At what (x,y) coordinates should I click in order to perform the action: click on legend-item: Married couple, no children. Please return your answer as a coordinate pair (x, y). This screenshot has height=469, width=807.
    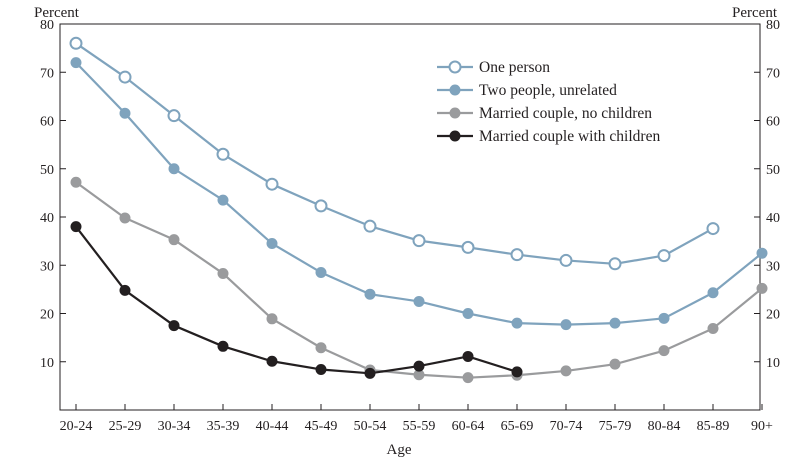
    Looking at the image, I should click on (544, 113).